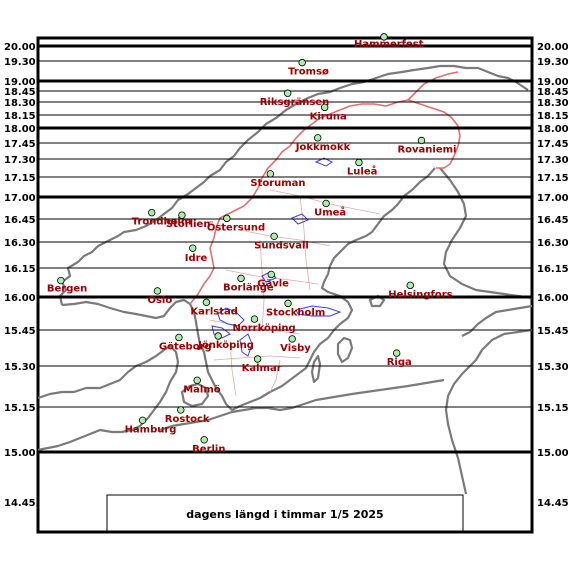 The height and width of the screenshot is (570, 570). Describe the element at coordinates (323, 147) in the screenshot. I see `city-label: Jokkmokk` at that location.